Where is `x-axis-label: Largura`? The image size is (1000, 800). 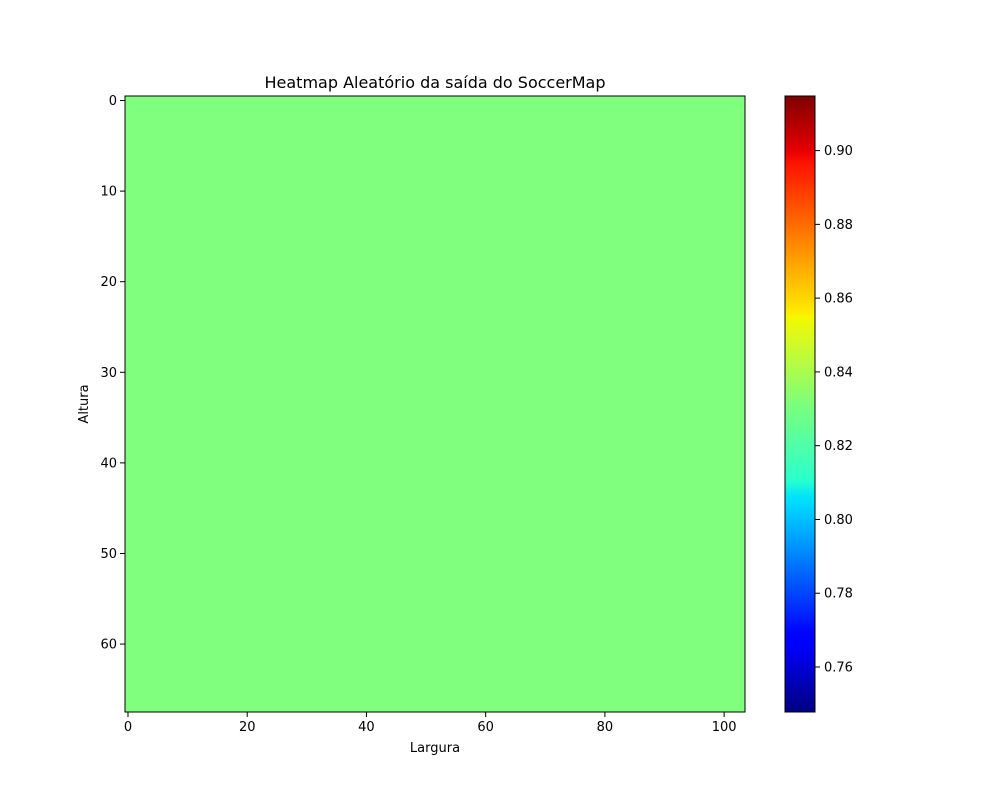 x-axis-label: Largura is located at coordinates (435, 748).